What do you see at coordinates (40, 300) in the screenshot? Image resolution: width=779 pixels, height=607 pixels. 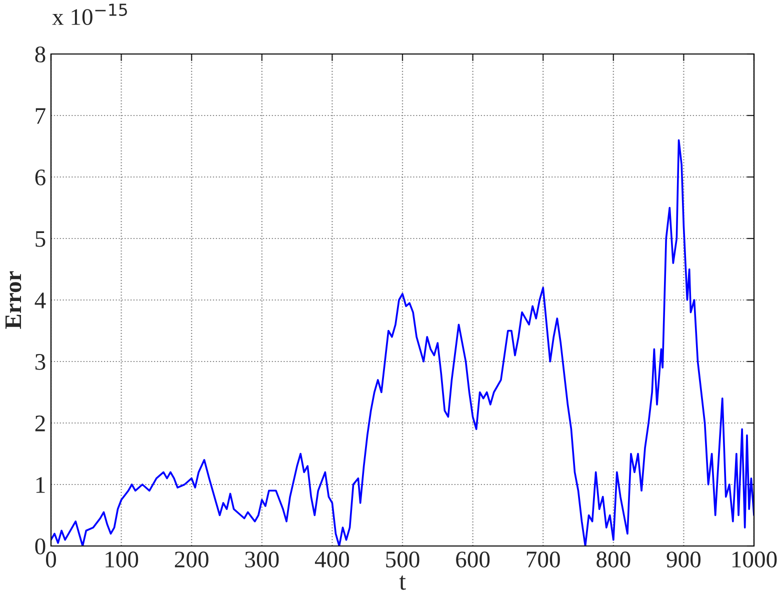 I see `y-tick-label: 4` at bounding box center [40, 300].